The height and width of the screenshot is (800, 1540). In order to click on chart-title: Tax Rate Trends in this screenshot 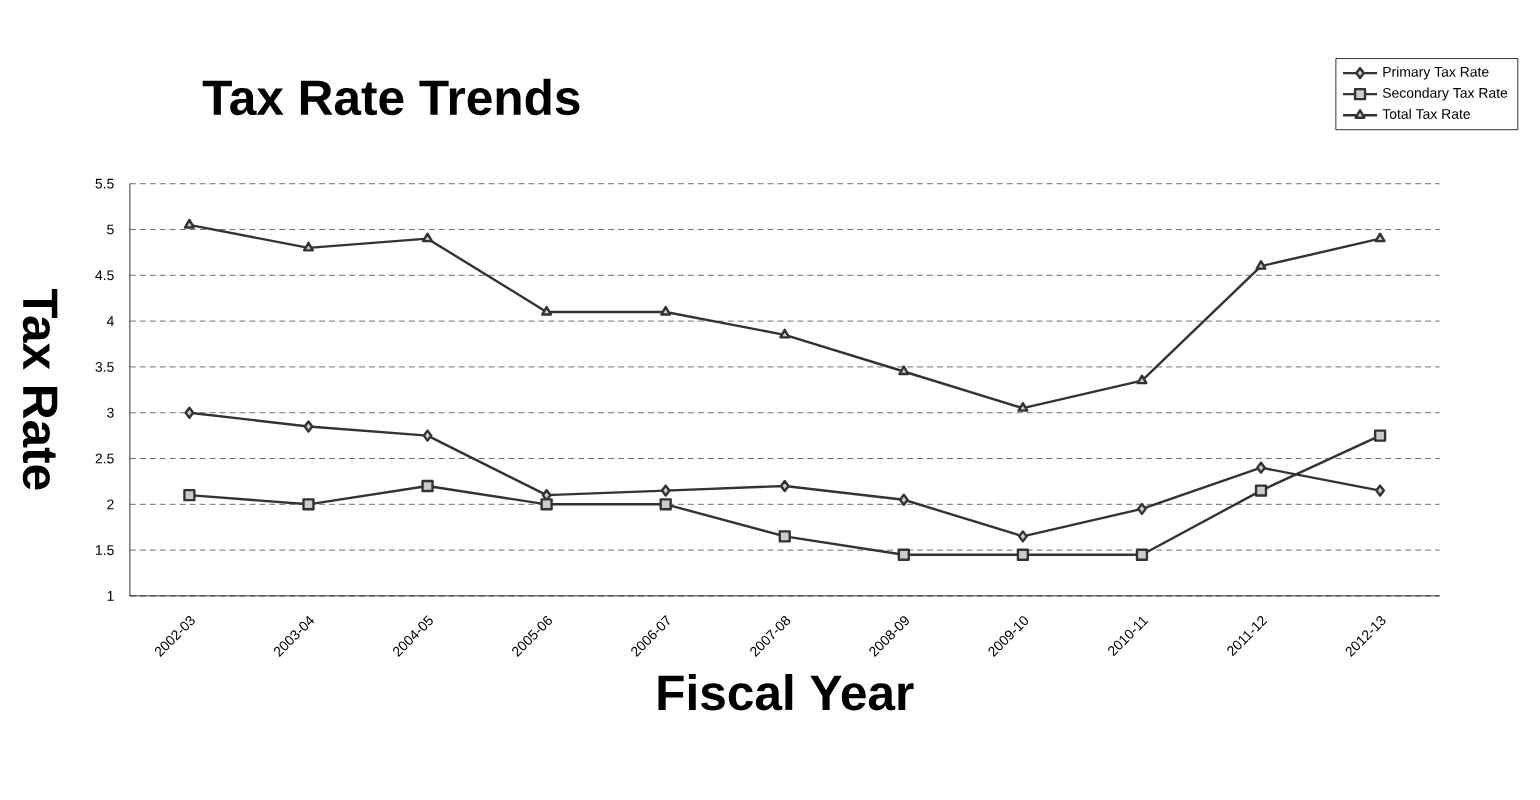, I will do `click(391, 97)`.